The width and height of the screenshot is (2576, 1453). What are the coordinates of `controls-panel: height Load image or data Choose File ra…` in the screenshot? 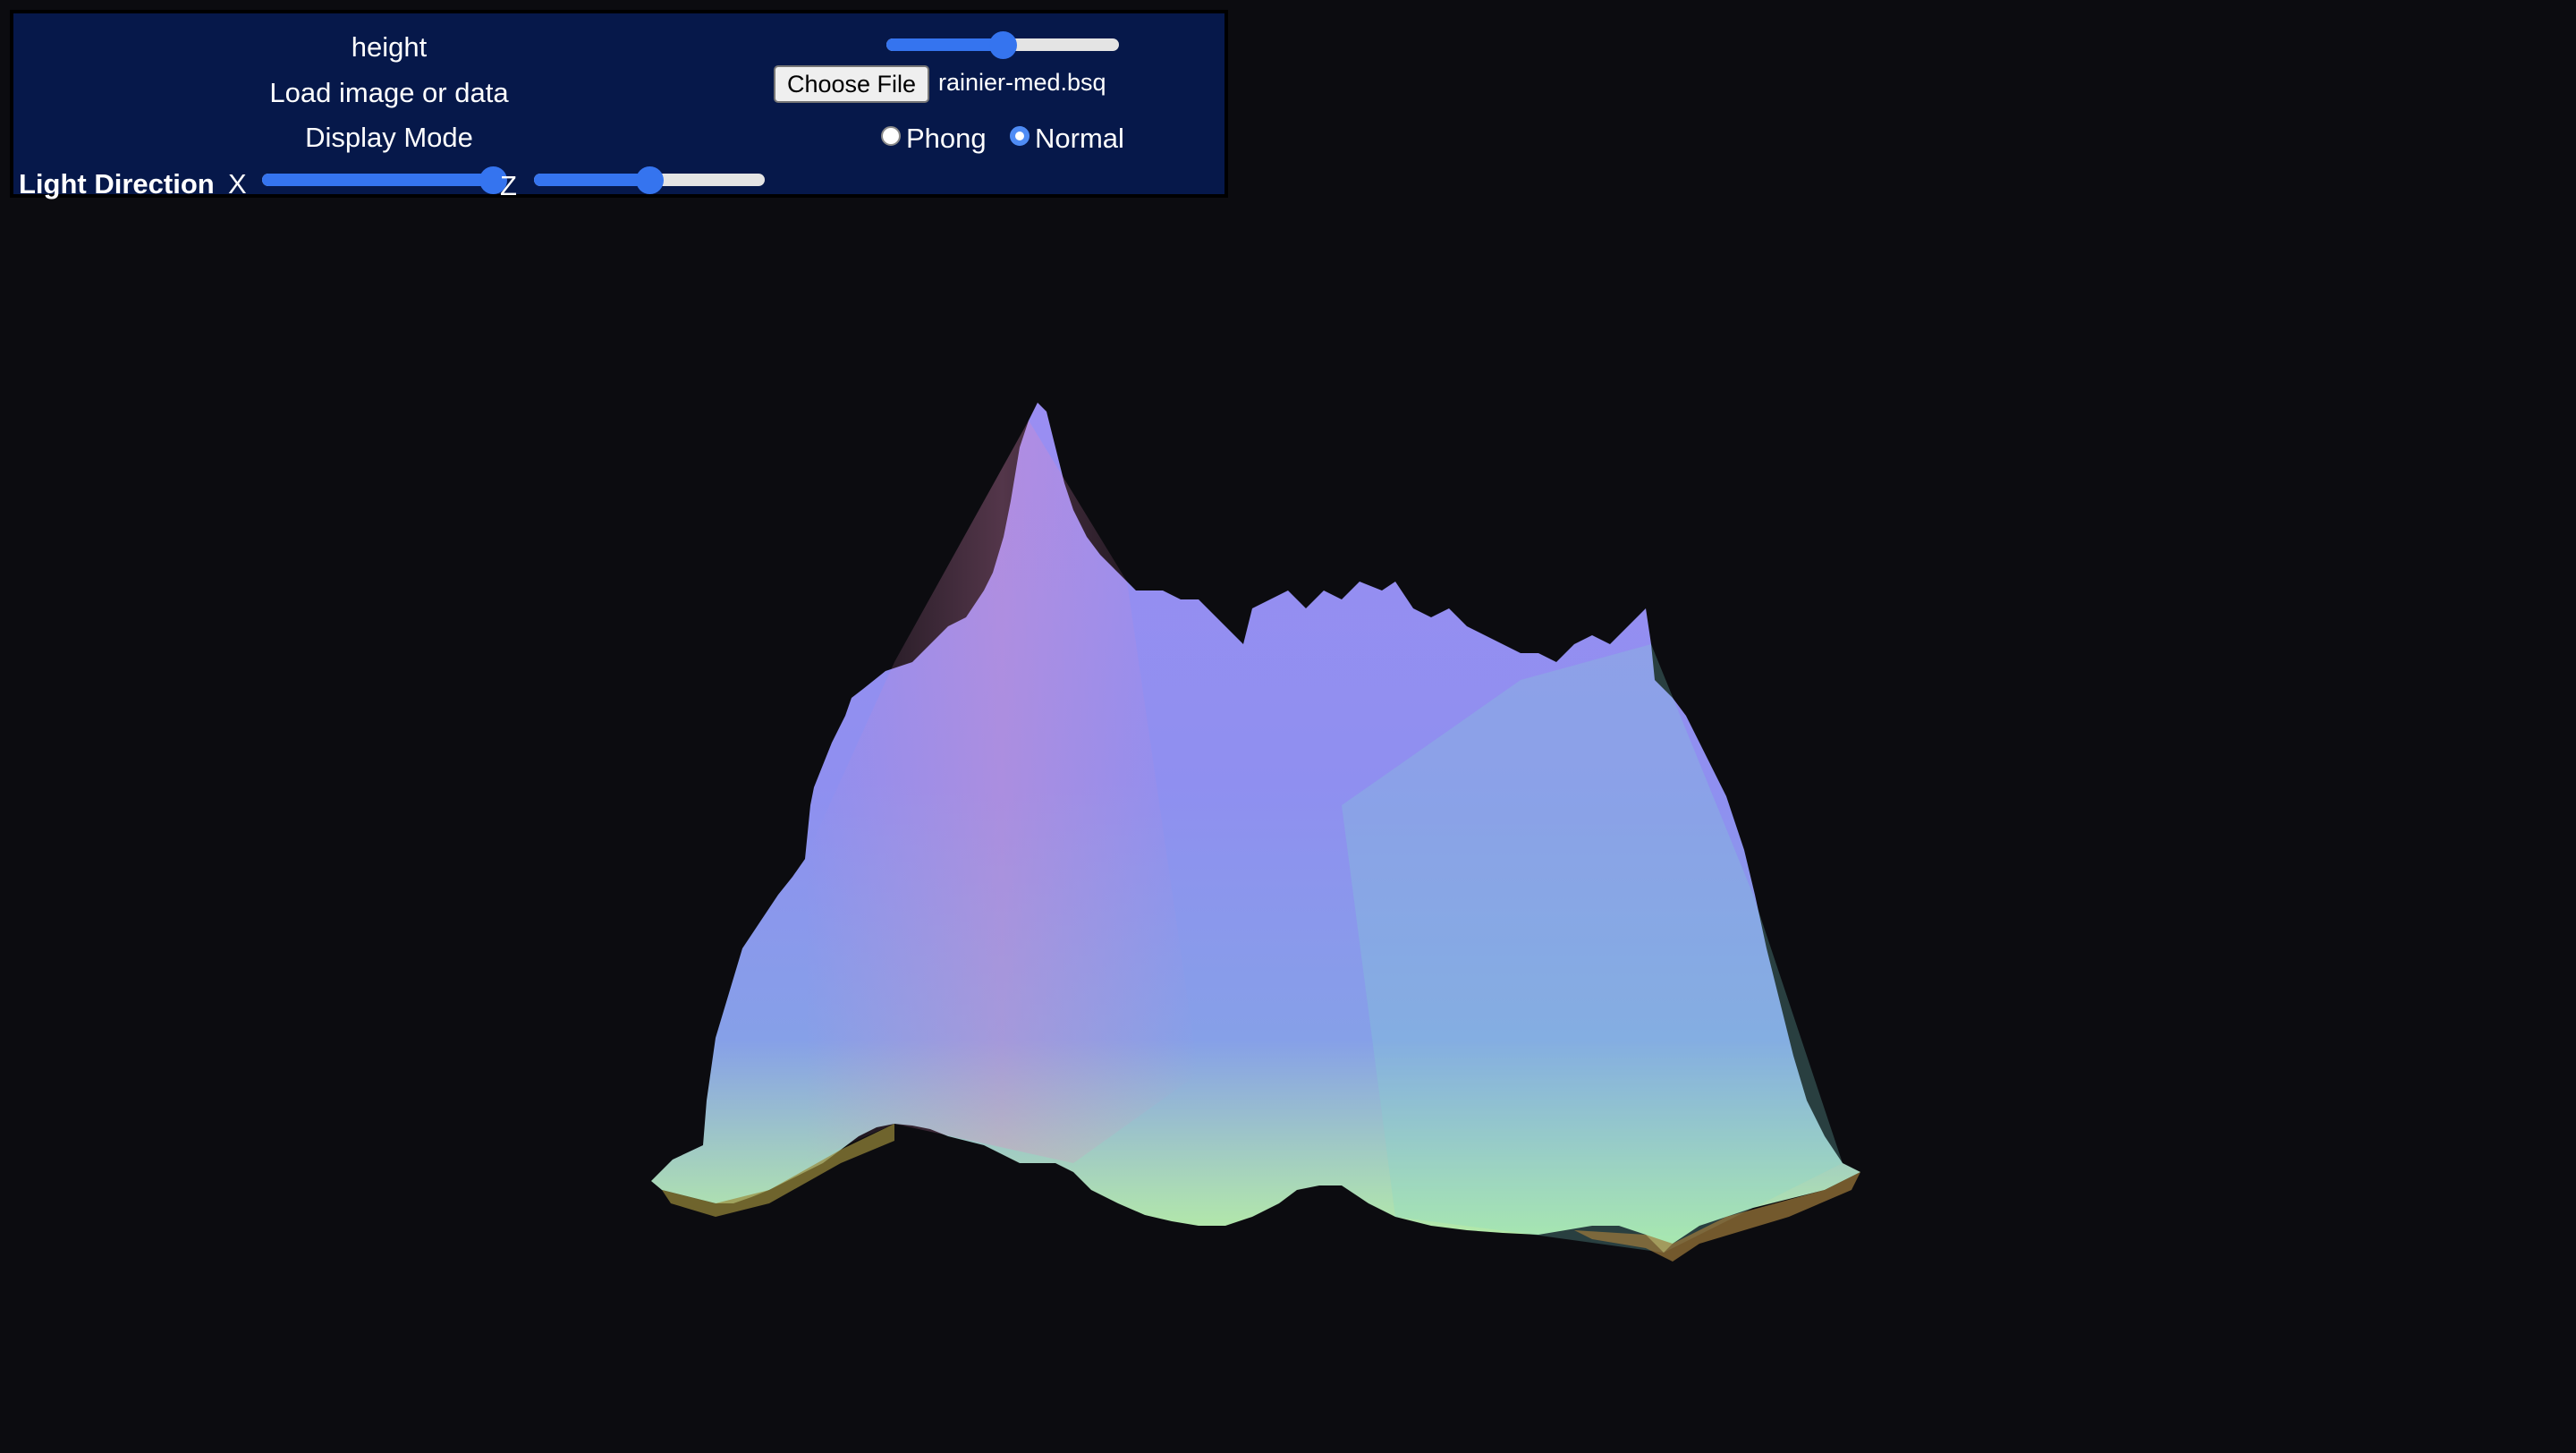 It's located at (619, 105).